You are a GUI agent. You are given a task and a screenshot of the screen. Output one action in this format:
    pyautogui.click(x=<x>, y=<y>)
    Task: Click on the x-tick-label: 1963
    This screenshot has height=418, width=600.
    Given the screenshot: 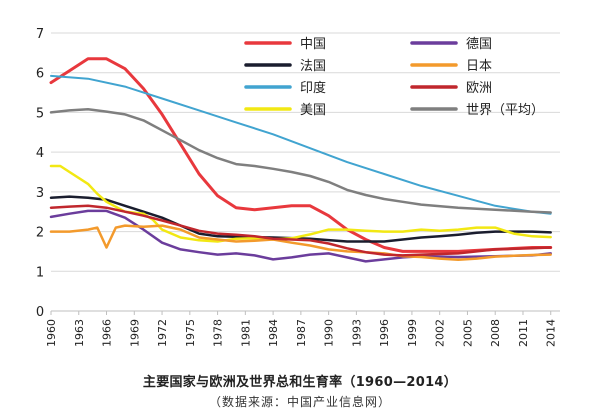 What is the action you would take?
    pyautogui.click(x=79, y=333)
    